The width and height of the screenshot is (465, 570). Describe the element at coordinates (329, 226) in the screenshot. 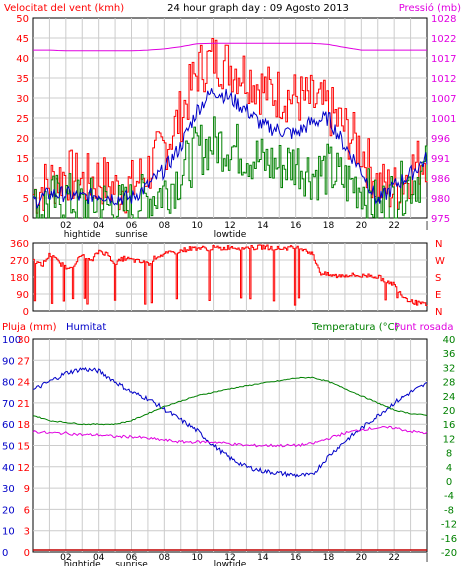

I see `wind-x-tick-label: 18` at that location.